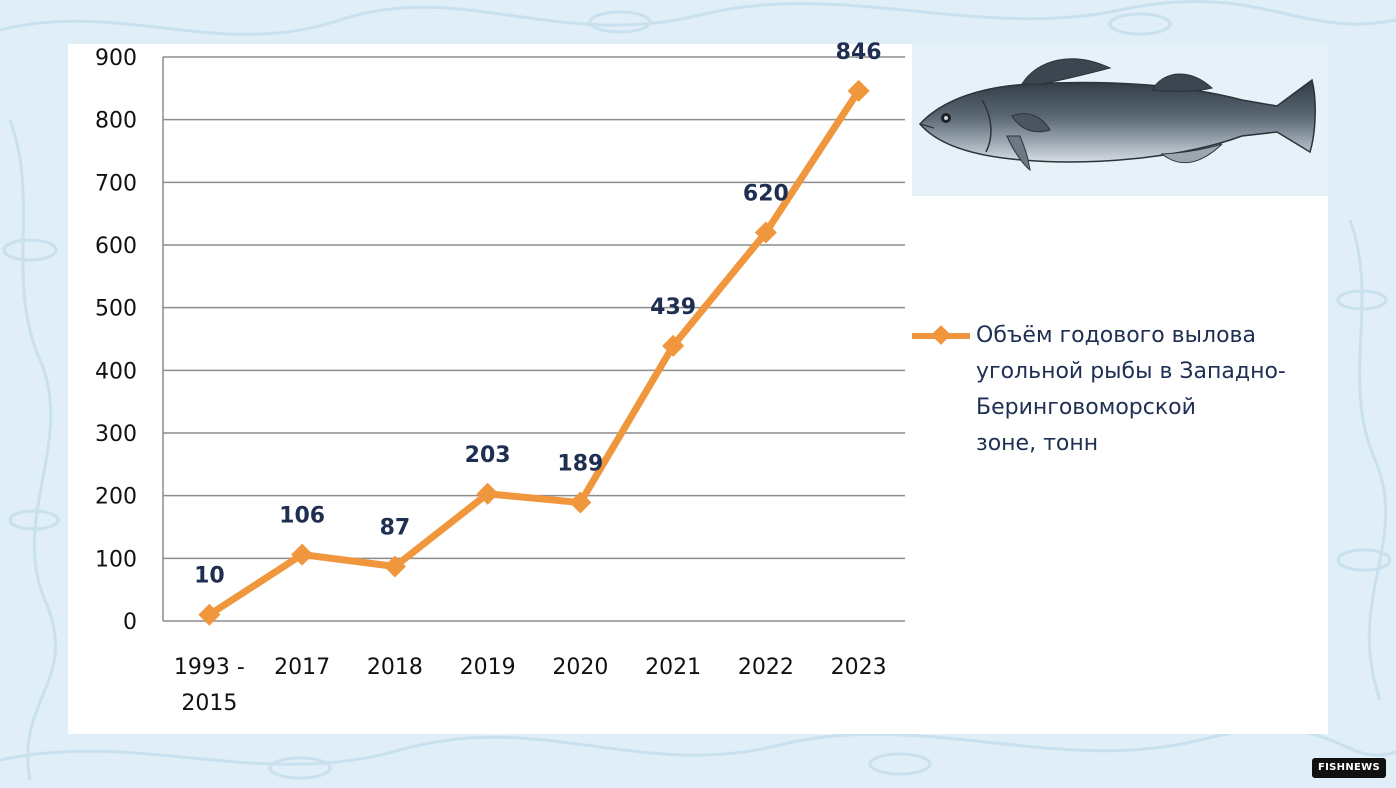  What do you see at coordinates (488, 455) in the screenshot?
I see `data-label: 203` at bounding box center [488, 455].